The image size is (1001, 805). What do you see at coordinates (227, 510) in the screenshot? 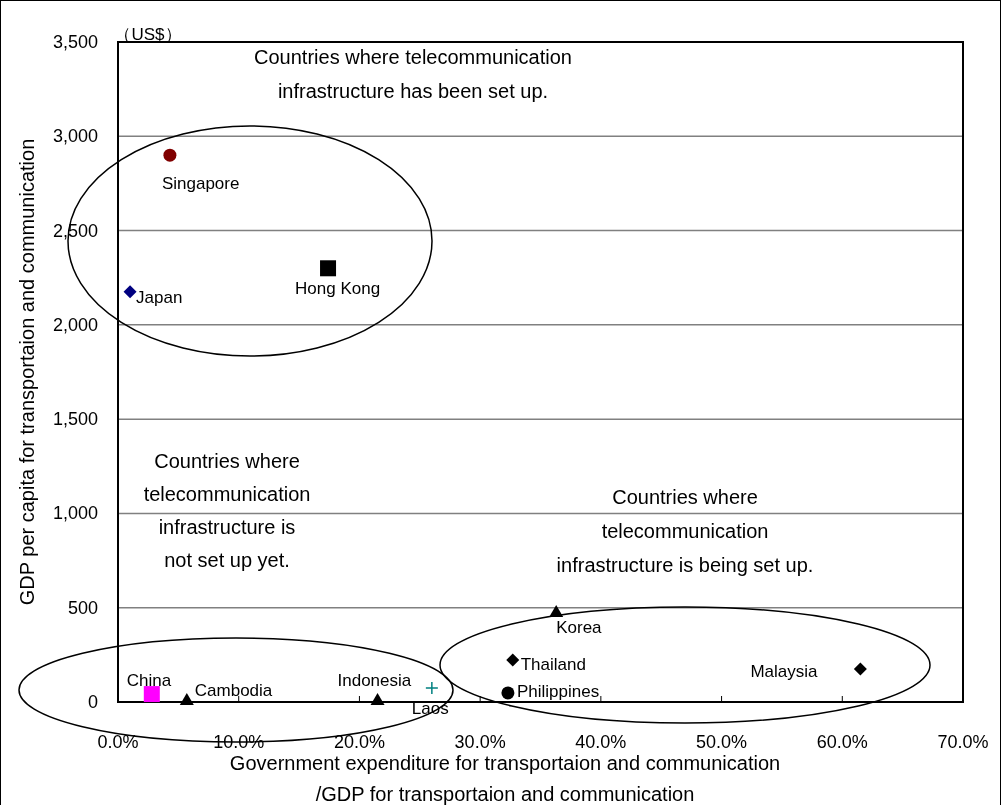
I see `annotation: Countries where telecommunication infrastructure is not set up yet.` at bounding box center [227, 510].